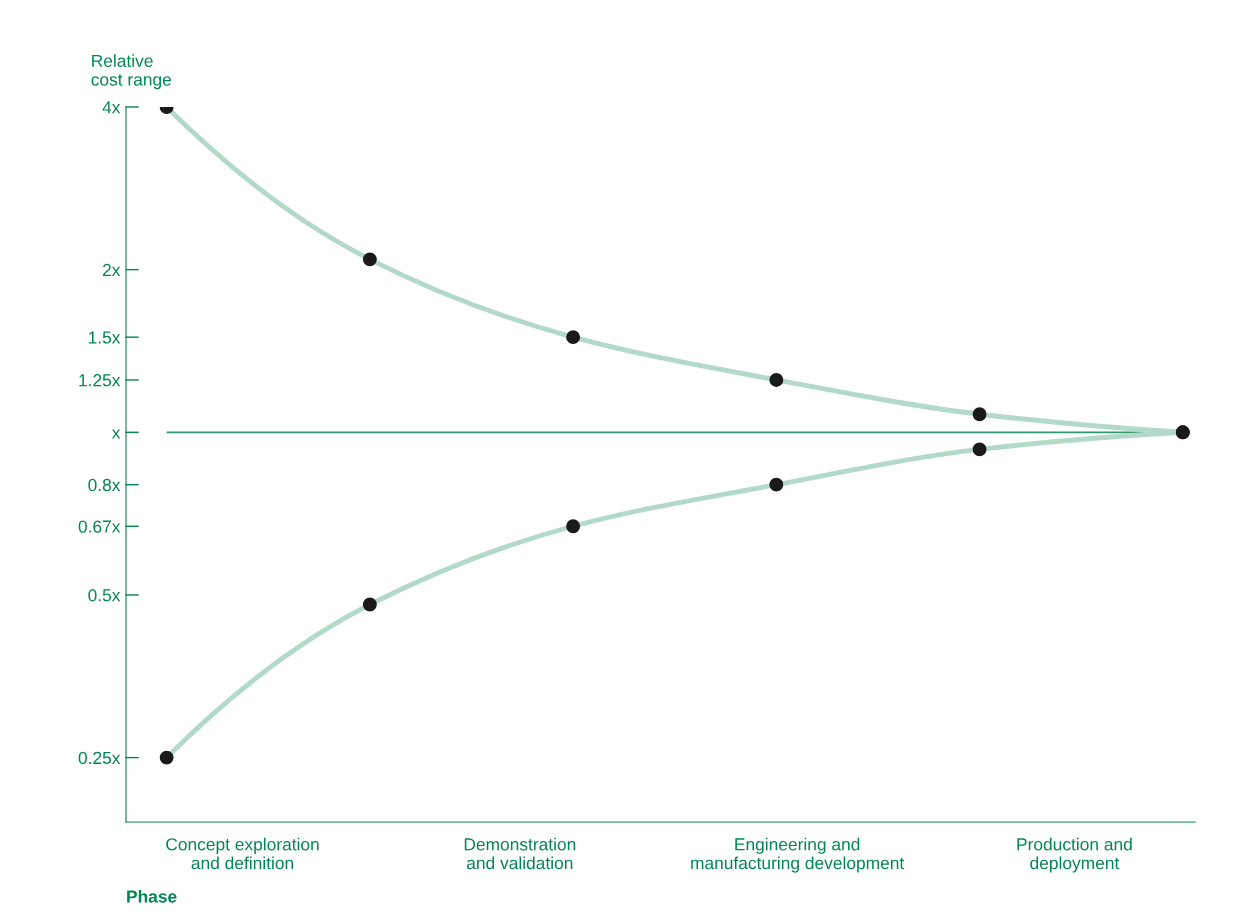 The height and width of the screenshot is (923, 1238). Describe the element at coordinates (104, 485) in the screenshot. I see `y-tick-label: 0.8x` at that location.